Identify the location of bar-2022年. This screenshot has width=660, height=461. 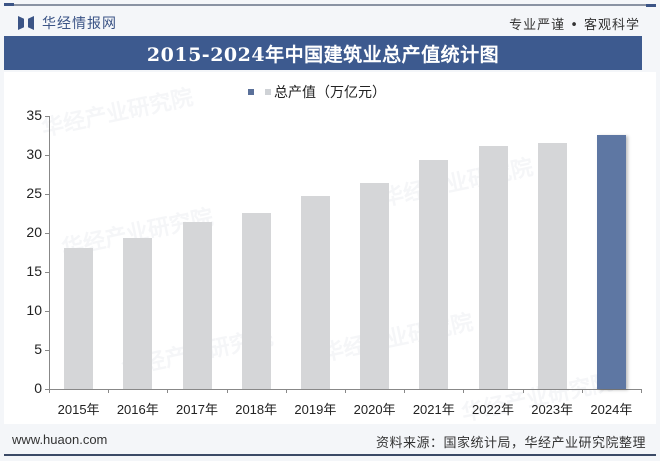
(493, 267).